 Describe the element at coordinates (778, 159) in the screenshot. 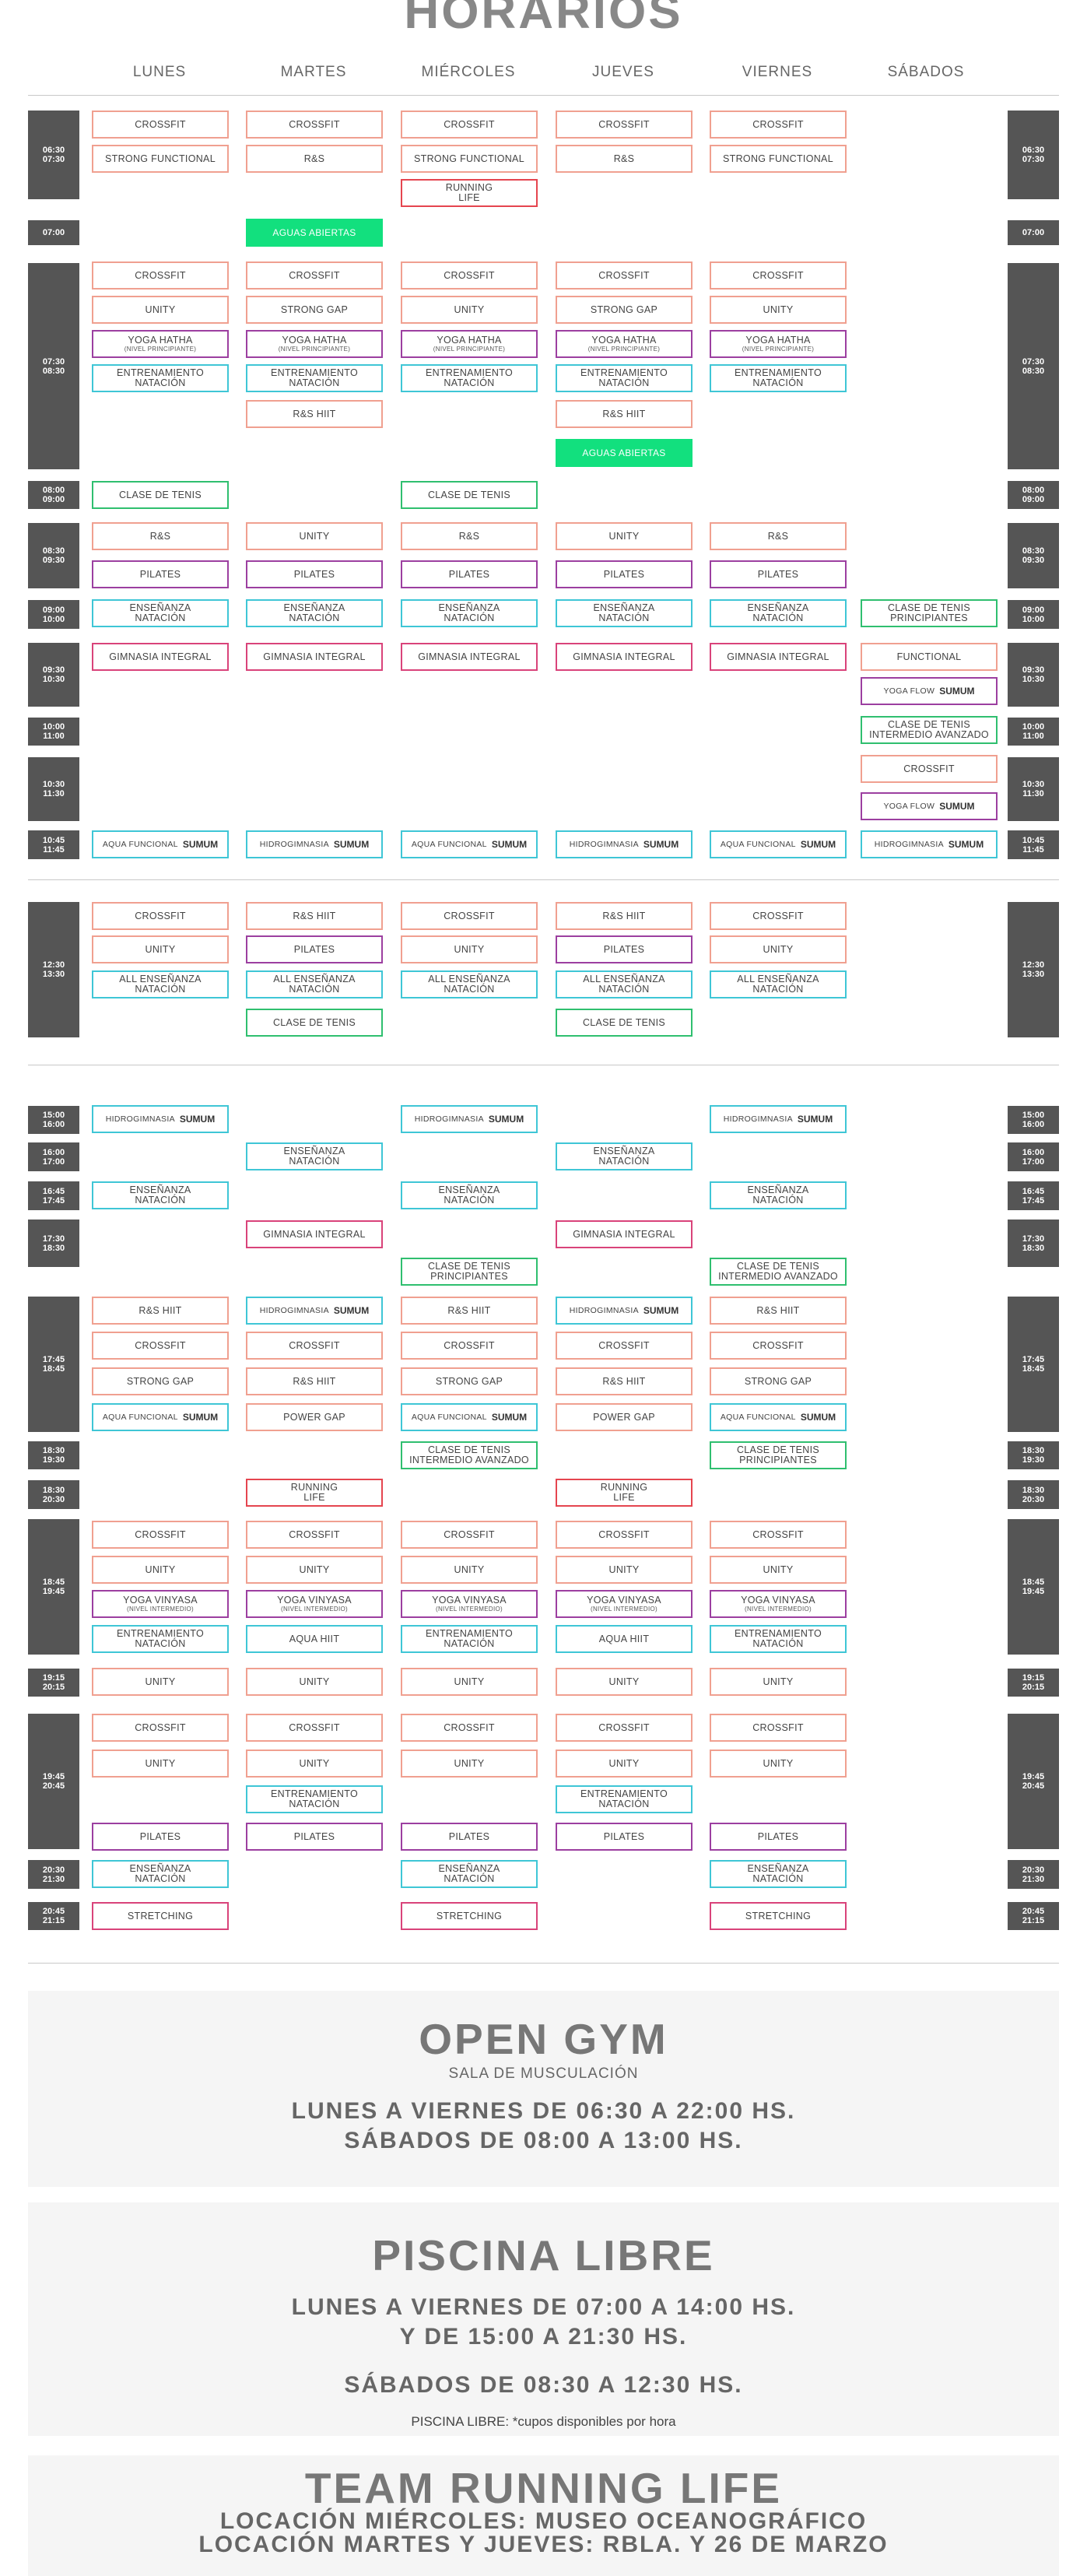

I see `class-strong-functional: STRONG FUNCTIONAL` at that location.